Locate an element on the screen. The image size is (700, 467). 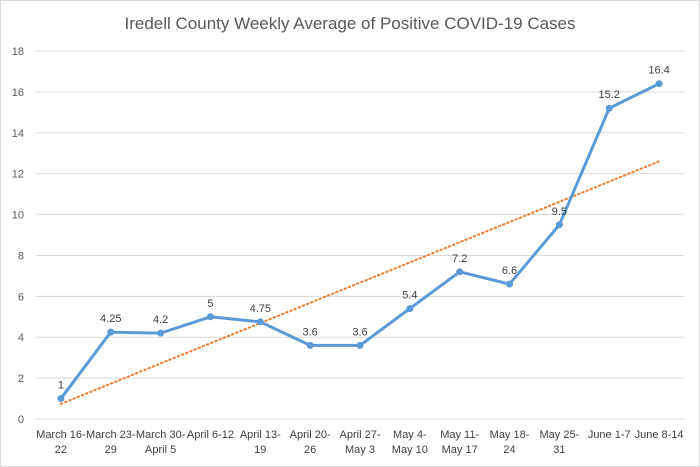
x-category-label: April 27- is located at coordinates (360, 435).